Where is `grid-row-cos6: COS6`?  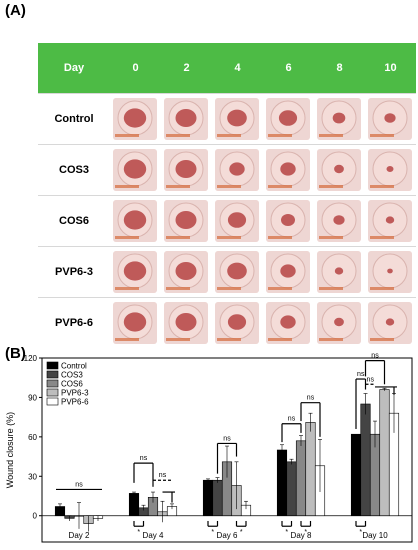 grid-row-cos6: COS6 is located at coordinates (227, 221).